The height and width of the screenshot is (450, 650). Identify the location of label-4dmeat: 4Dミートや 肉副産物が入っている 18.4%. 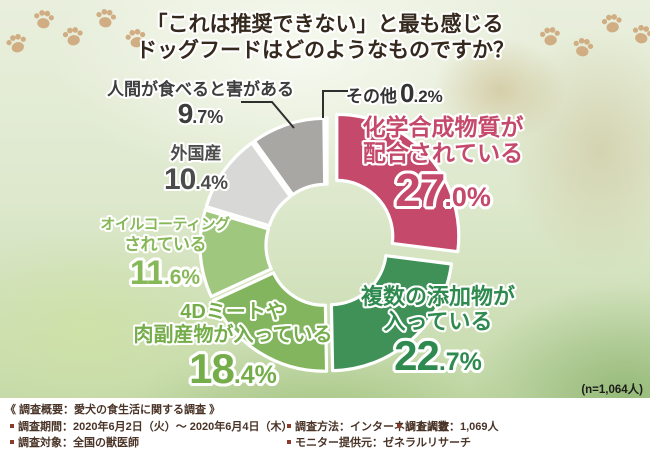
(233, 346).